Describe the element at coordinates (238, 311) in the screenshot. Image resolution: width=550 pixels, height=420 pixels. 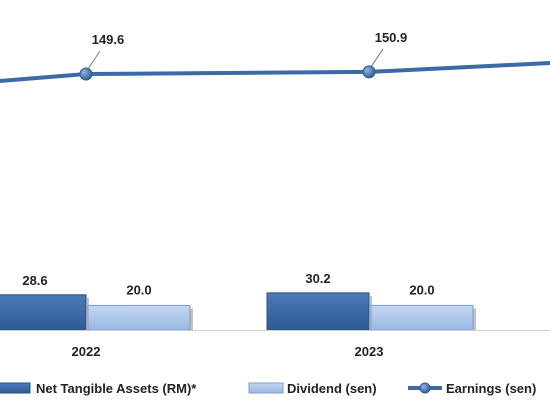
I see `bar-series` at that location.